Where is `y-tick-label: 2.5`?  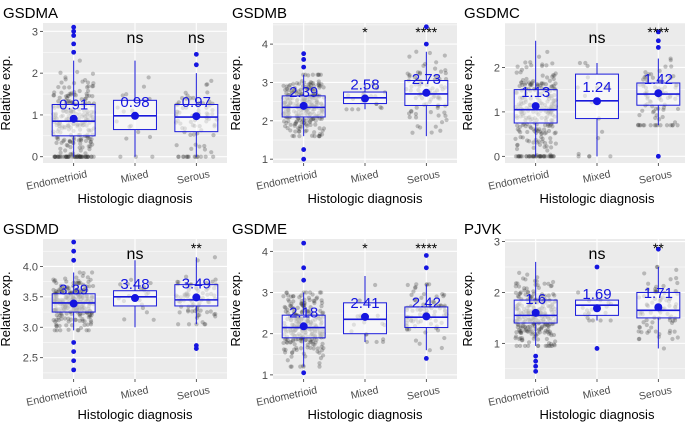 y-tick-label: 2.5 is located at coordinates (30, 359).